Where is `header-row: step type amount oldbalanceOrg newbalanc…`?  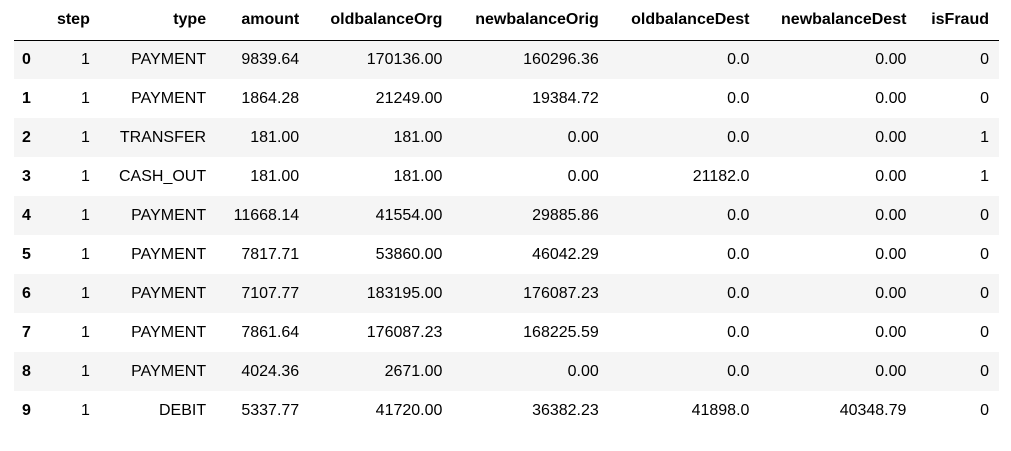
header-row: step type amount oldbalanceOrg newbalanc… is located at coordinates (506, 20).